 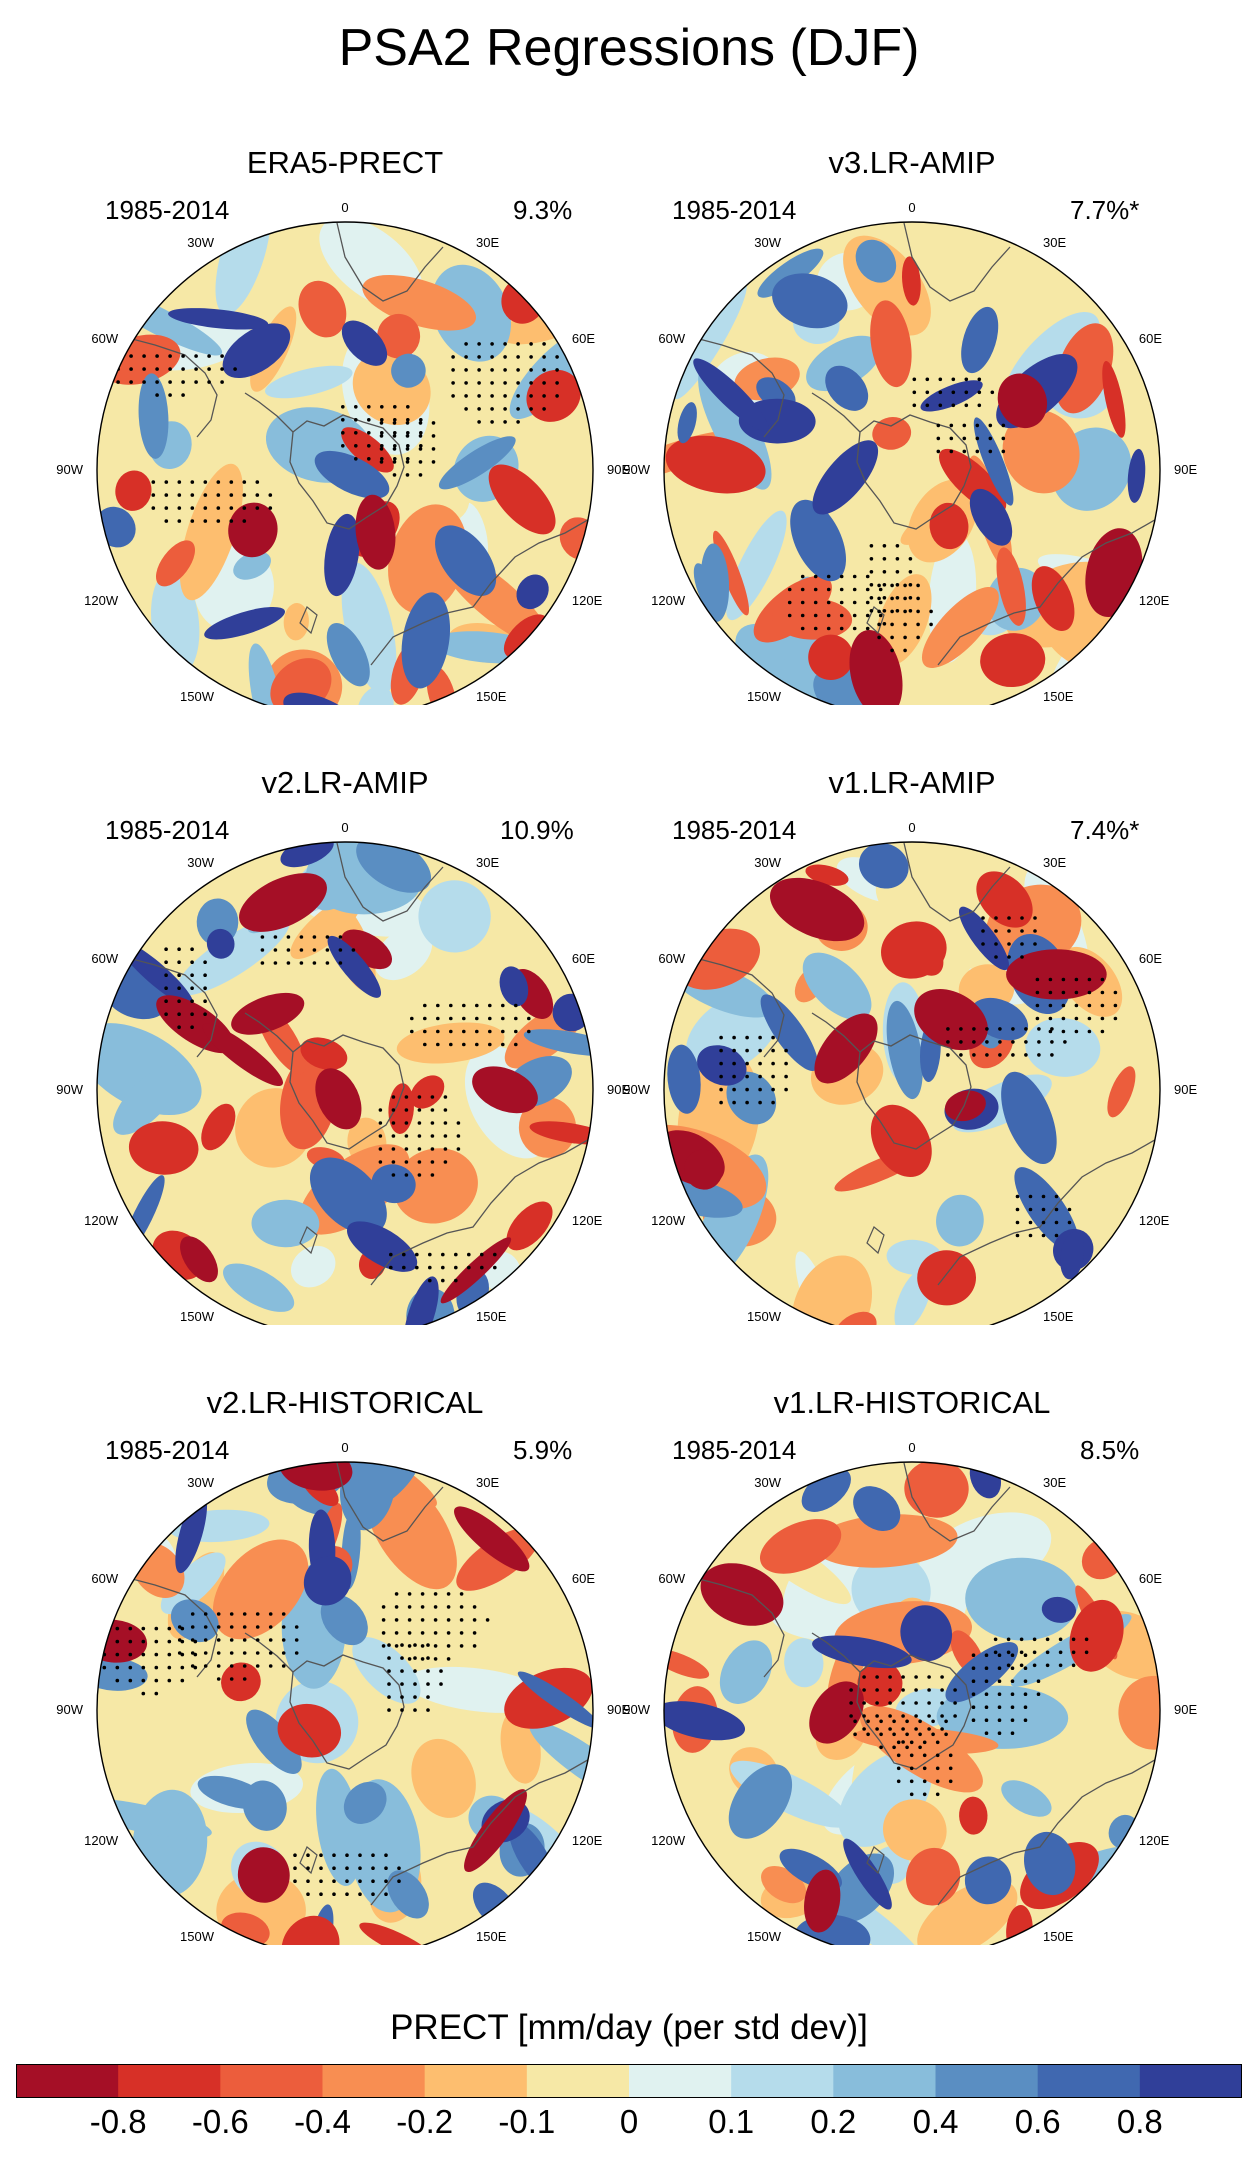 What do you see at coordinates (67, 2081) in the screenshot?
I see `colorbar-segment` at bounding box center [67, 2081].